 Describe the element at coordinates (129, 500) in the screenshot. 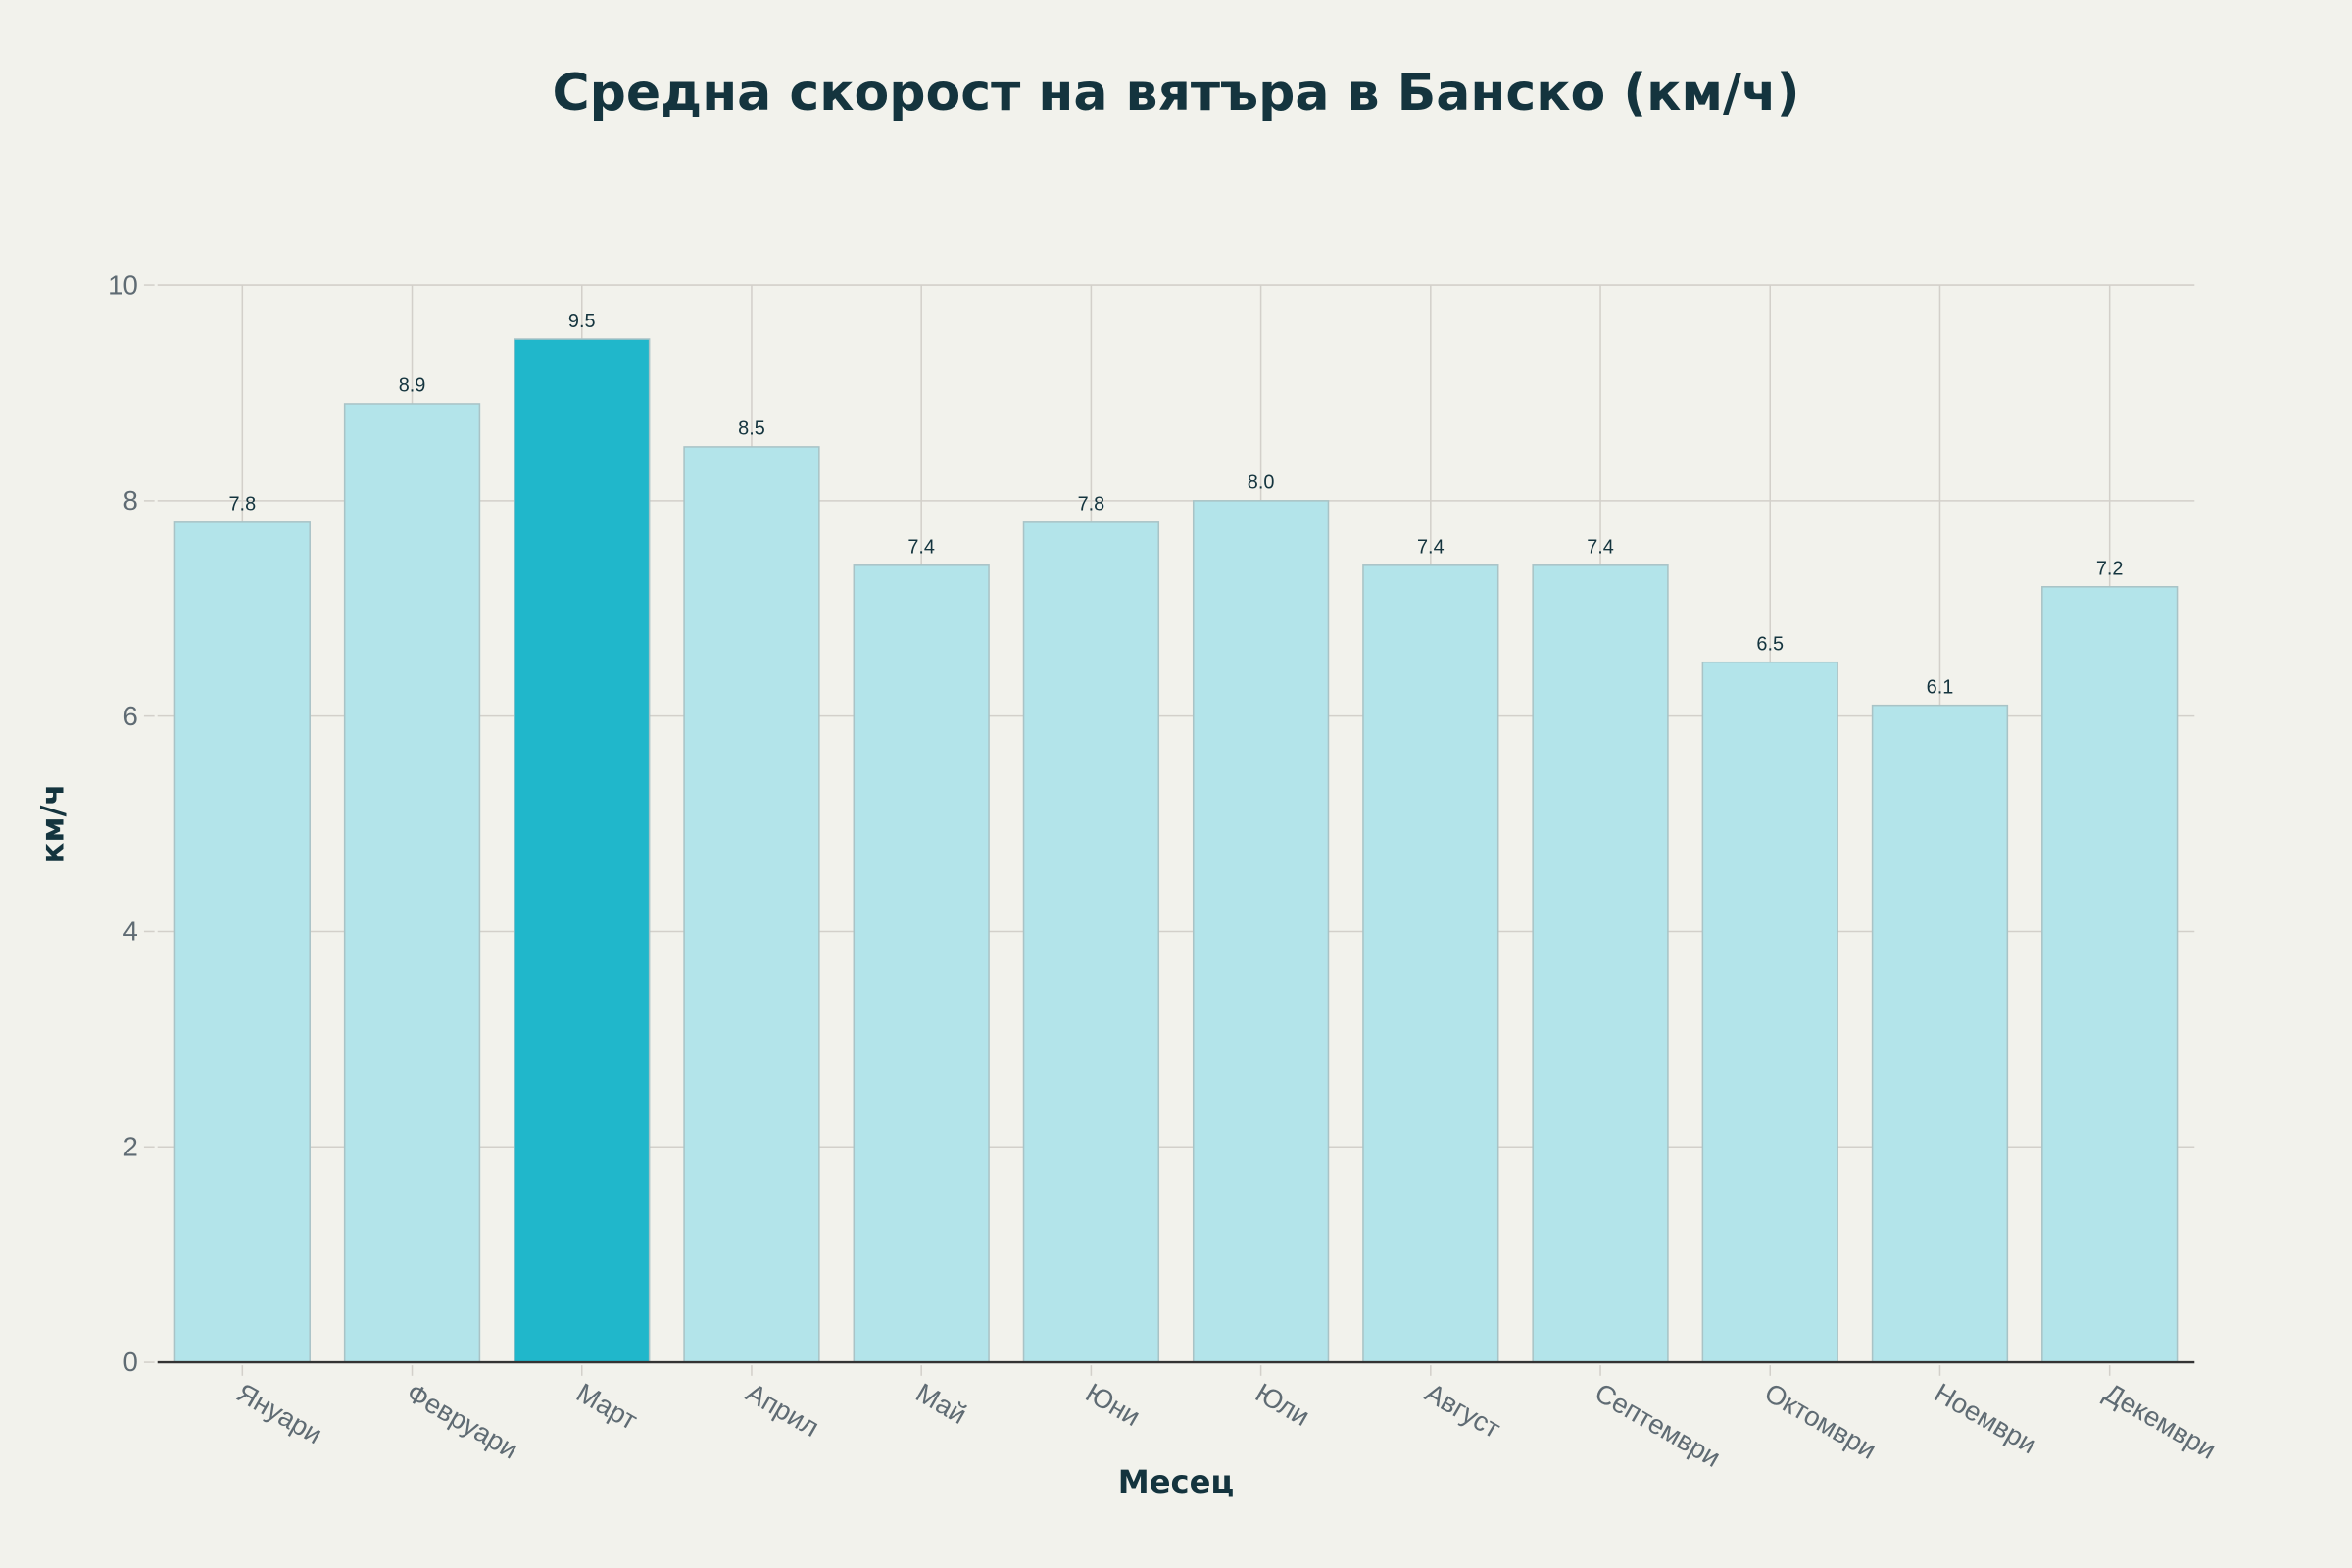

I see `y-tick-label: 8` at that location.